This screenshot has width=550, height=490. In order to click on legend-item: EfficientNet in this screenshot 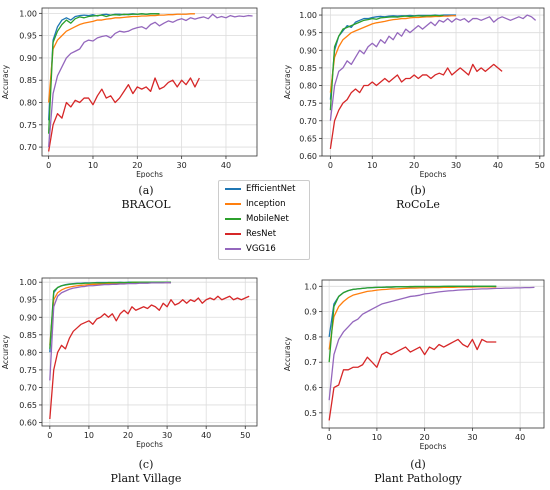, I will do `click(260, 189)`.